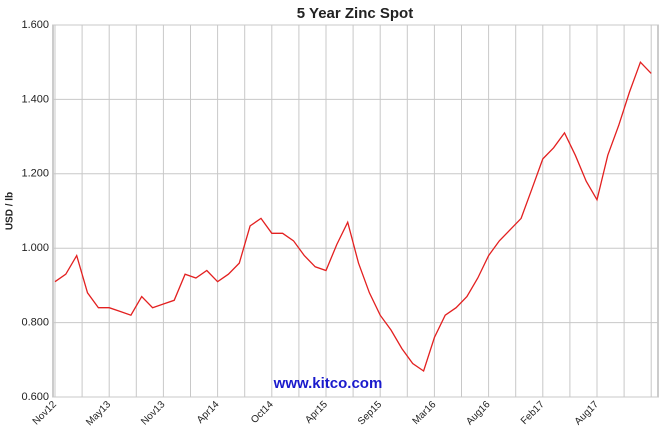  What do you see at coordinates (35, 323) in the screenshot?
I see `y-tick-label: 0.800` at bounding box center [35, 323].